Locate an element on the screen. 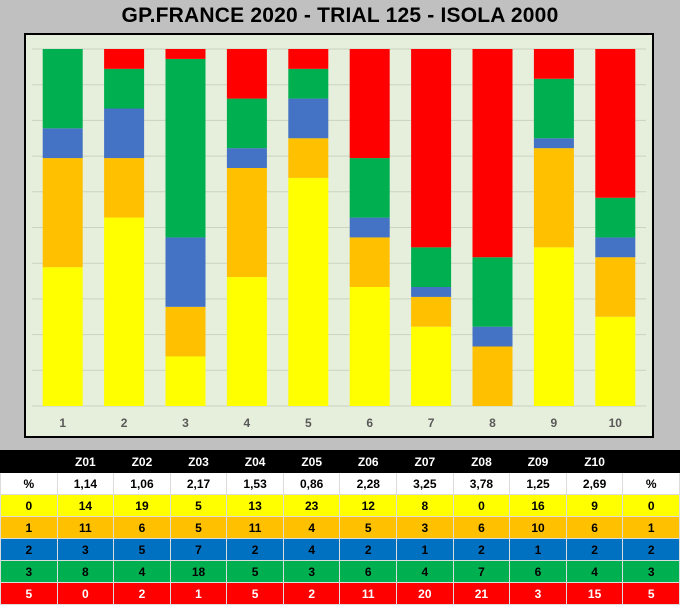 This screenshot has height=605, width=680. table-cell: 1,25 is located at coordinates (538, 483).